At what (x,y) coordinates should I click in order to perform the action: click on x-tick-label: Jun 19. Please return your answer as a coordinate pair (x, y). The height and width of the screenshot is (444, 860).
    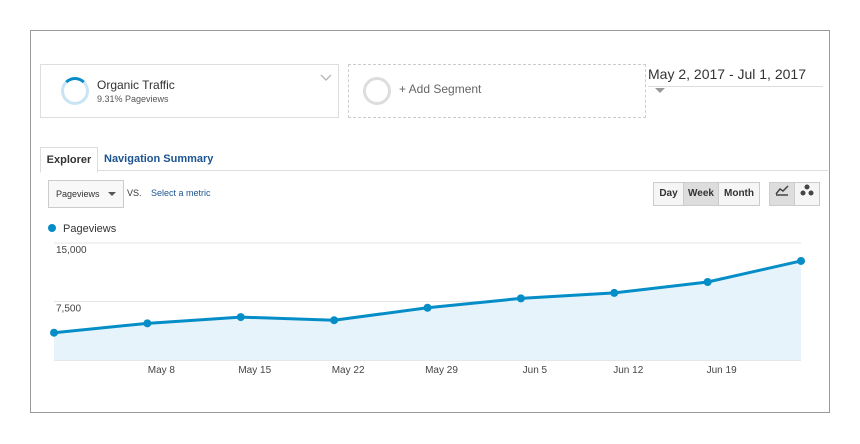
    Looking at the image, I should click on (722, 370).